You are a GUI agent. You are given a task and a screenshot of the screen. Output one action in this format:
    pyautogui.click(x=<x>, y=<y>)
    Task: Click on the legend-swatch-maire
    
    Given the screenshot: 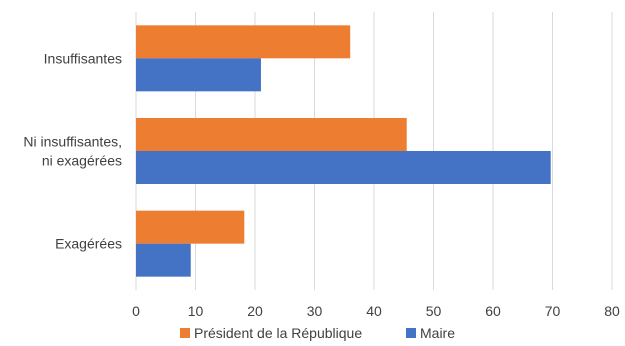 What is the action you would take?
    pyautogui.click(x=411, y=333)
    